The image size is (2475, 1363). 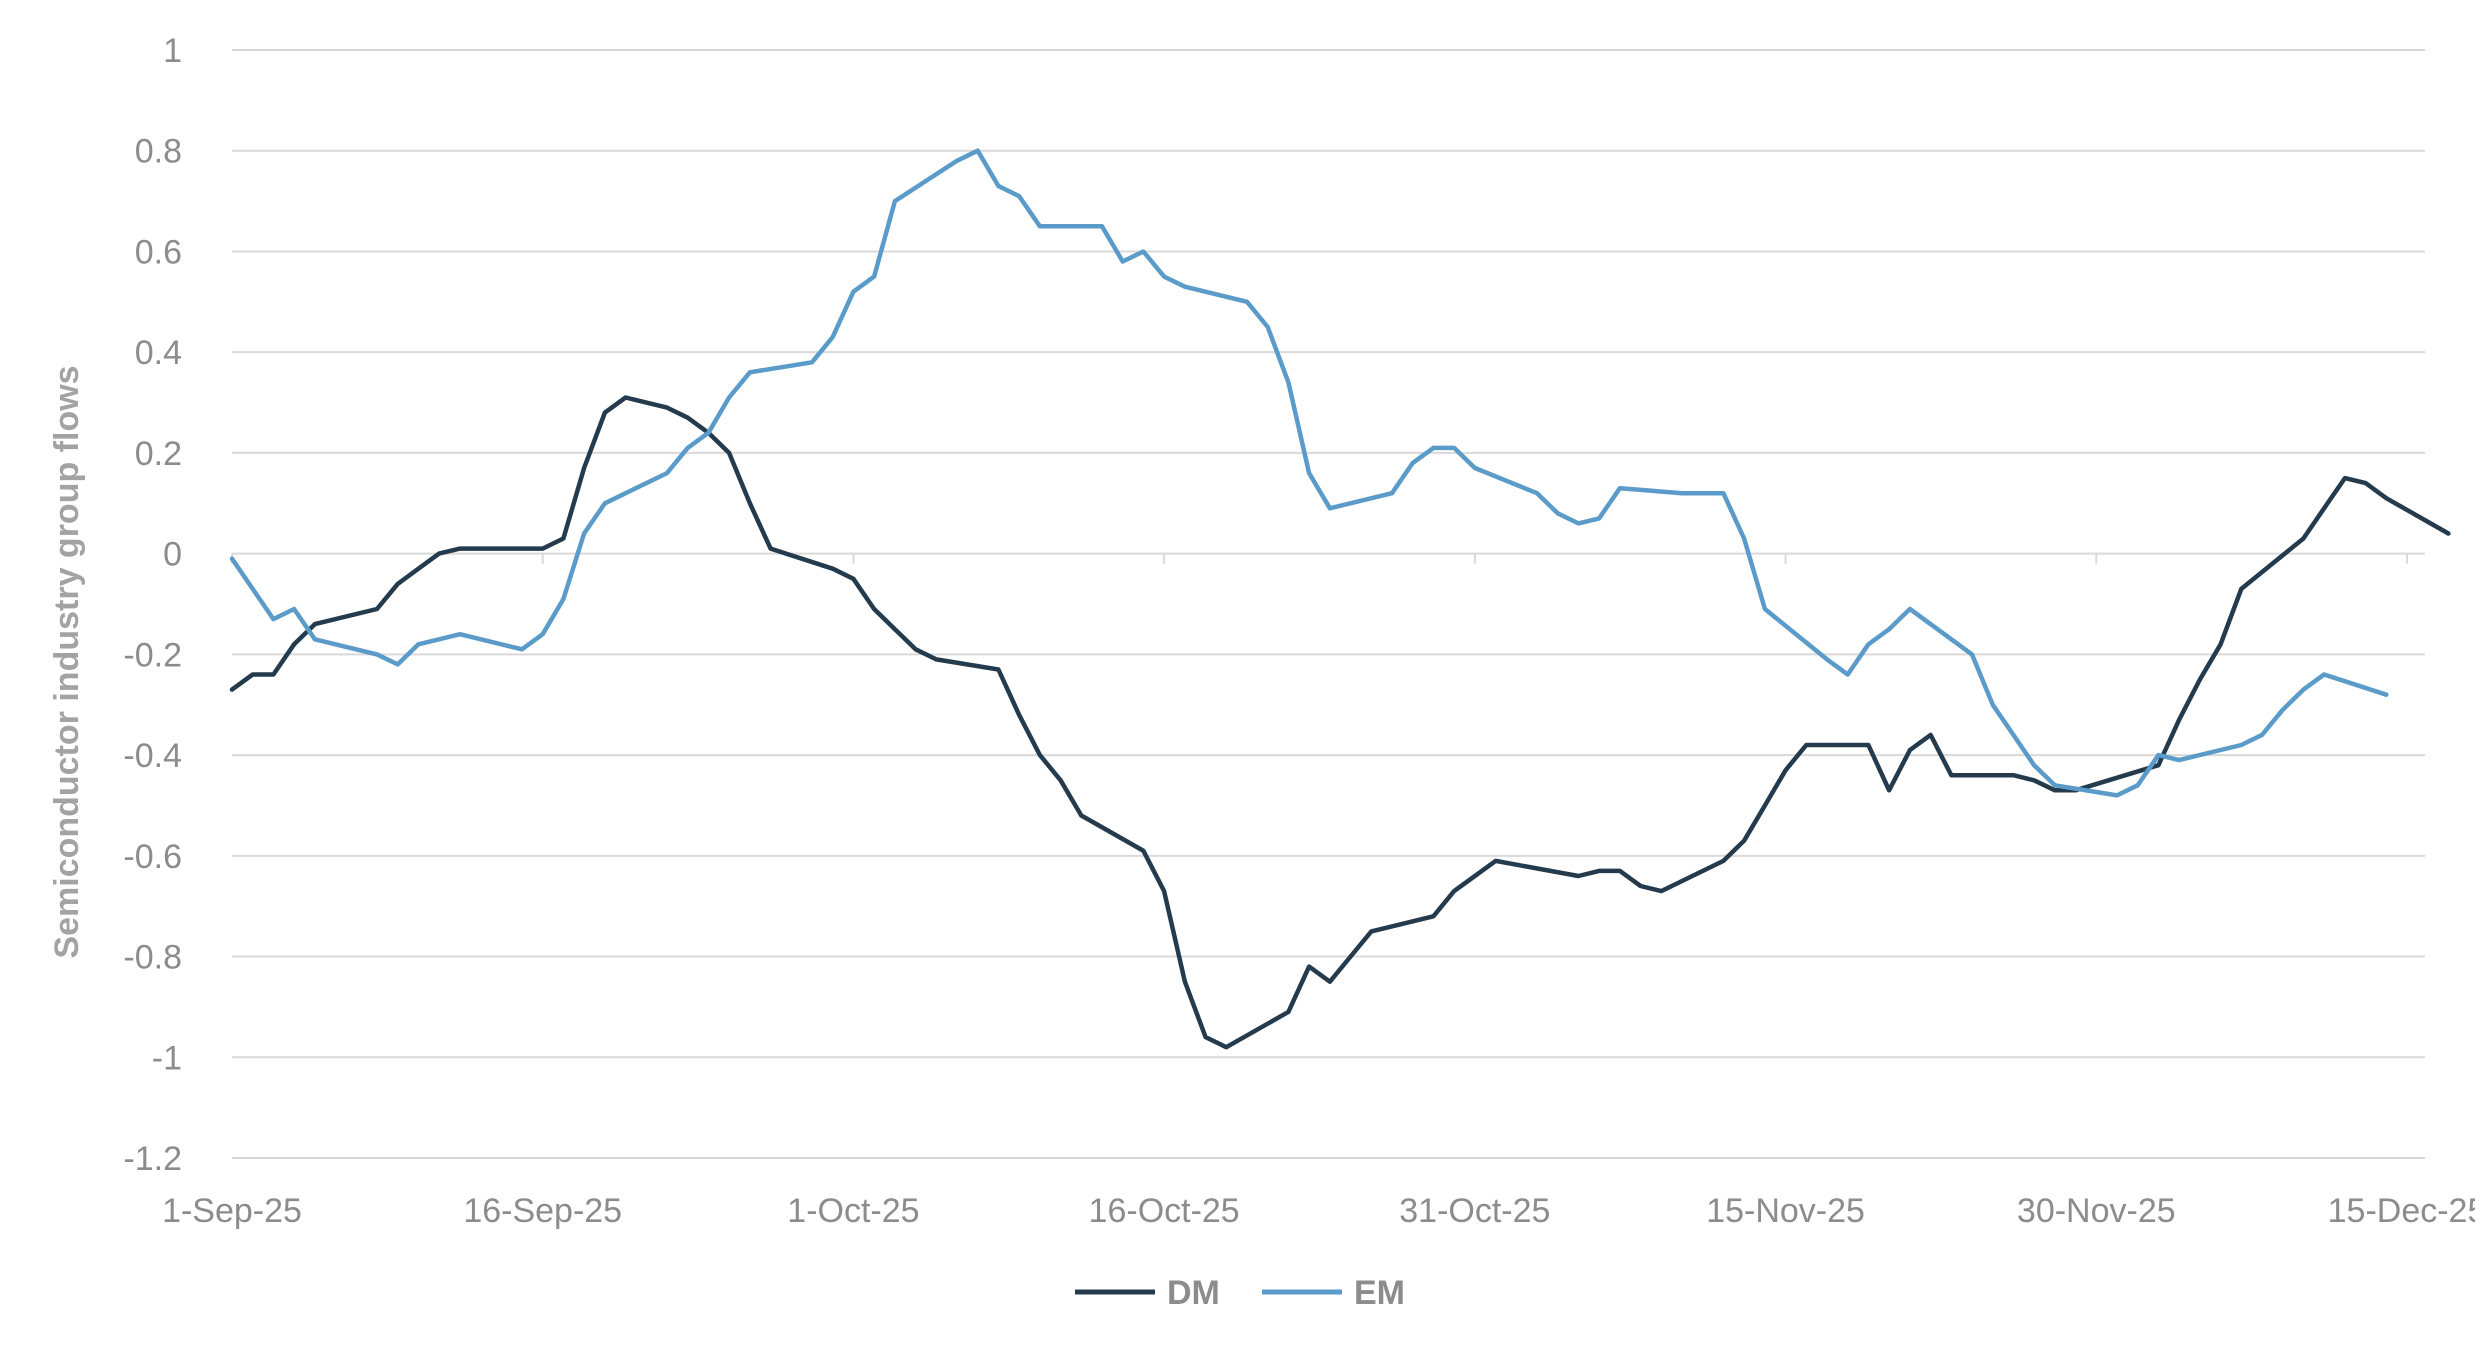 I want to click on y-tick-label: -0.4, so click(x=152, y=756).